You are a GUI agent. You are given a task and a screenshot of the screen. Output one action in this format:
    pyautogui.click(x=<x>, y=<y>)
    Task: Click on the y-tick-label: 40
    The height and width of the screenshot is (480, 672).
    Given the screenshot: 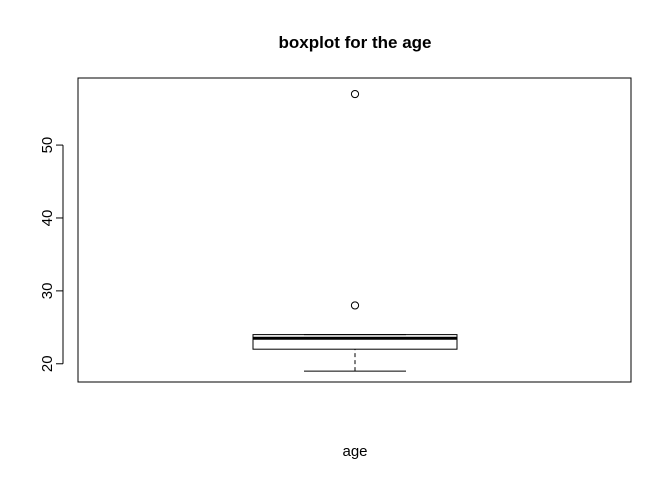 What is the action you would take?
    pyautogui.click(x=47, y=218)
    